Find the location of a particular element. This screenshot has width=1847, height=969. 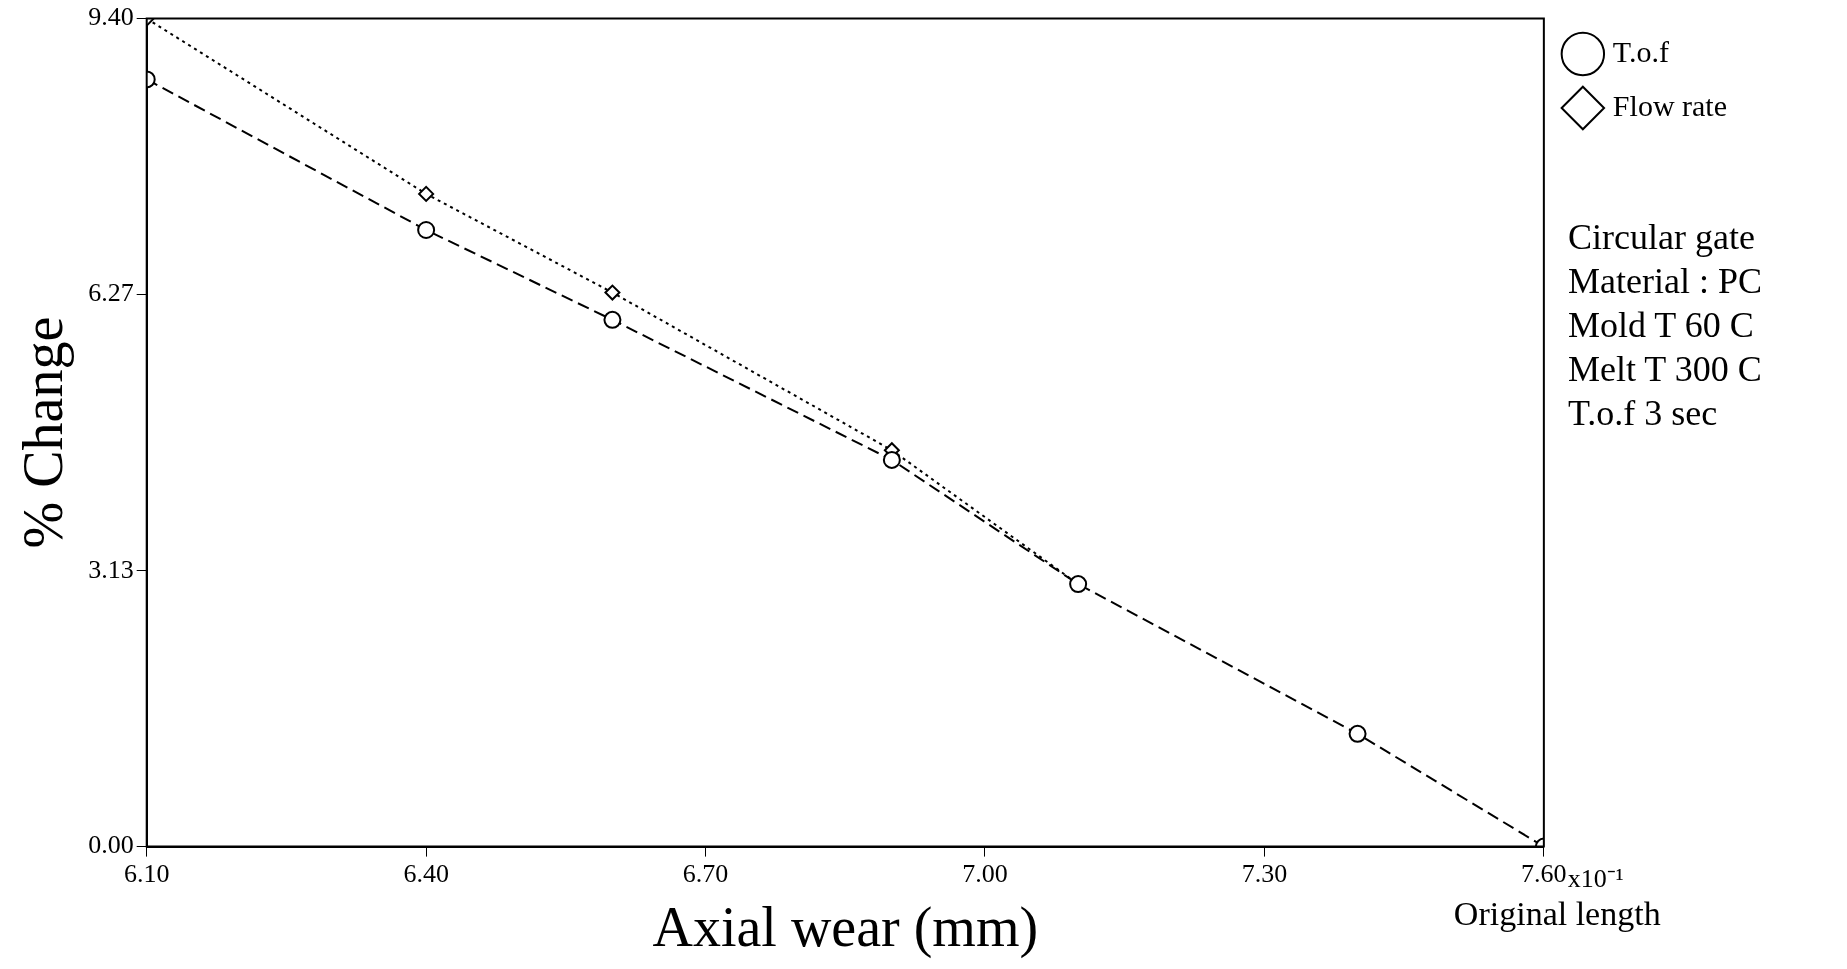

x-tick-label: 7.60 is located at coordinates (1544, 874).